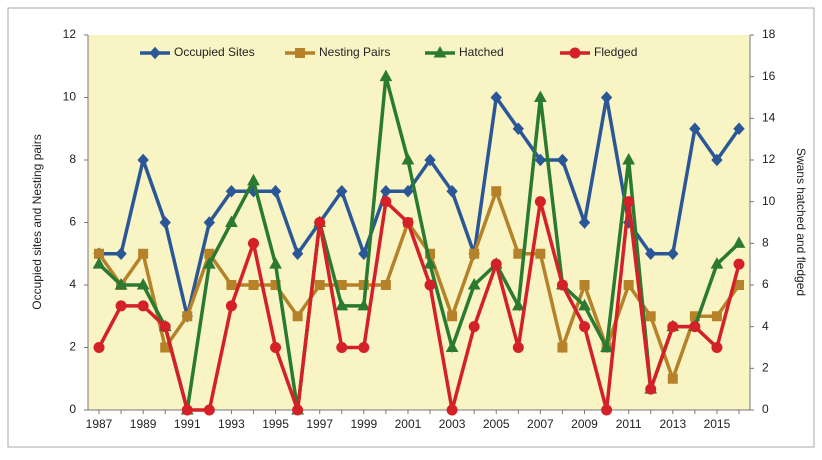  Describe the element at coordinates (187, 424) in the screenshot. I see `x-tick-label: 1991` at that location.